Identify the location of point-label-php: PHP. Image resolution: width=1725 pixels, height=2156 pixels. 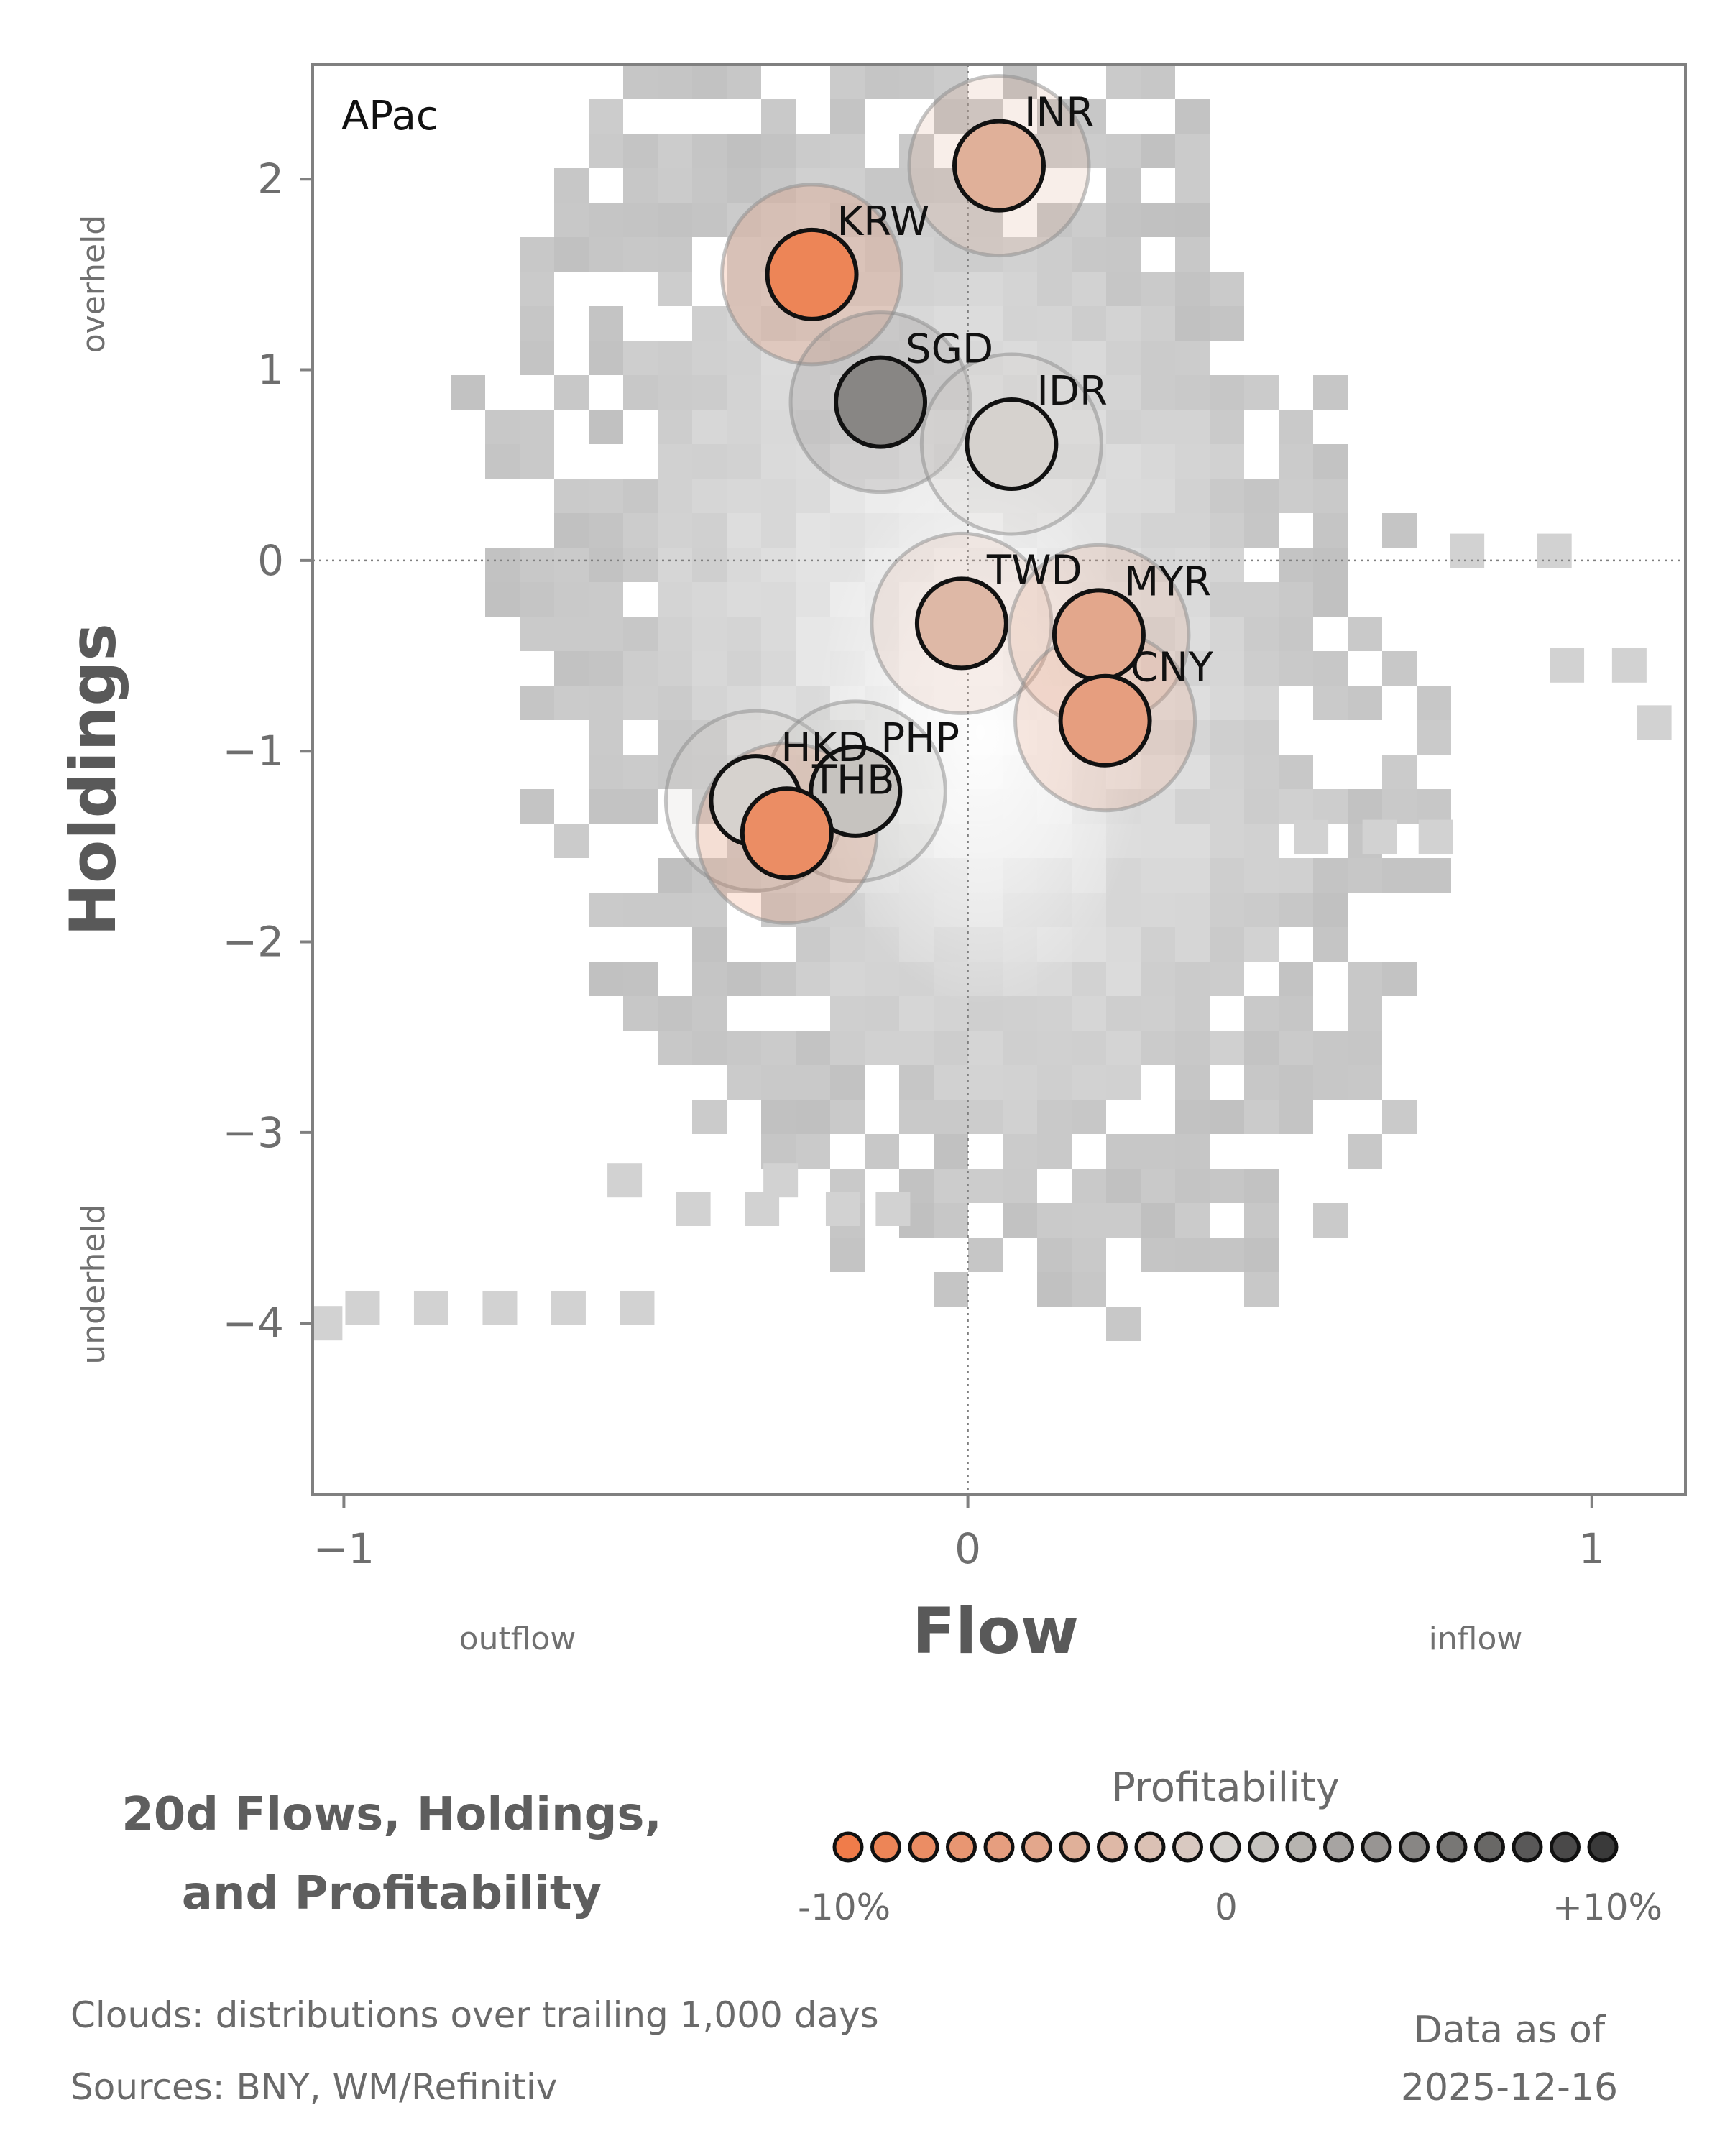
(920, 738).